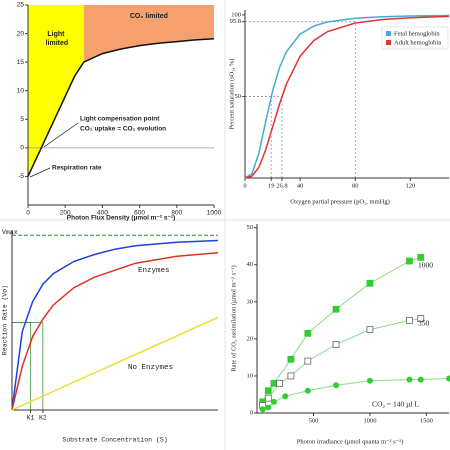 The image size is (450, 450). I want to click on series-label: CO₂ = 140 µl L, so click(395, 404).